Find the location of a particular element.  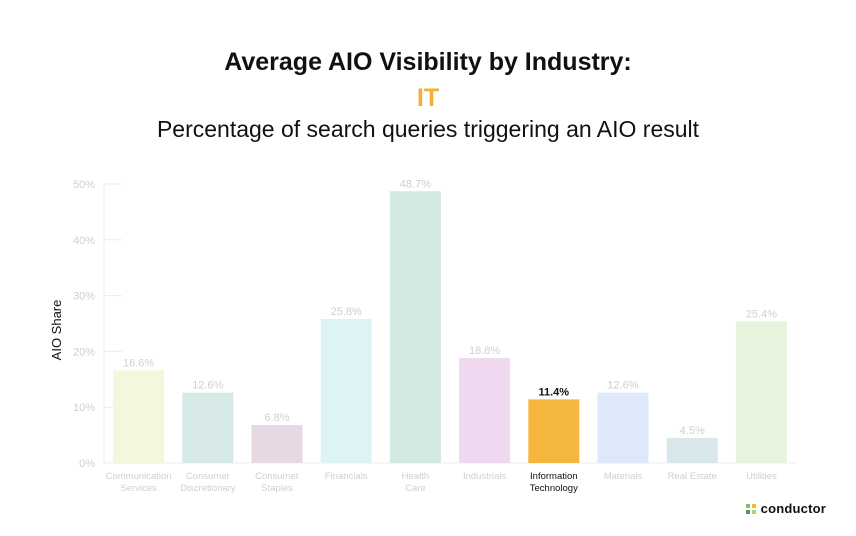

bar-value-label: 6.8% is located at coordinates (276, 418).